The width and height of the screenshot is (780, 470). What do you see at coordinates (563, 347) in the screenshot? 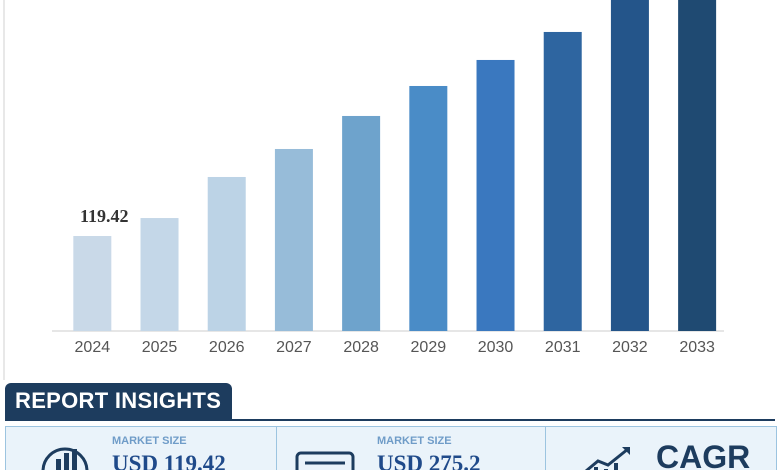
I see `x-tick-label: 2031` at bounding box center [563, 347].